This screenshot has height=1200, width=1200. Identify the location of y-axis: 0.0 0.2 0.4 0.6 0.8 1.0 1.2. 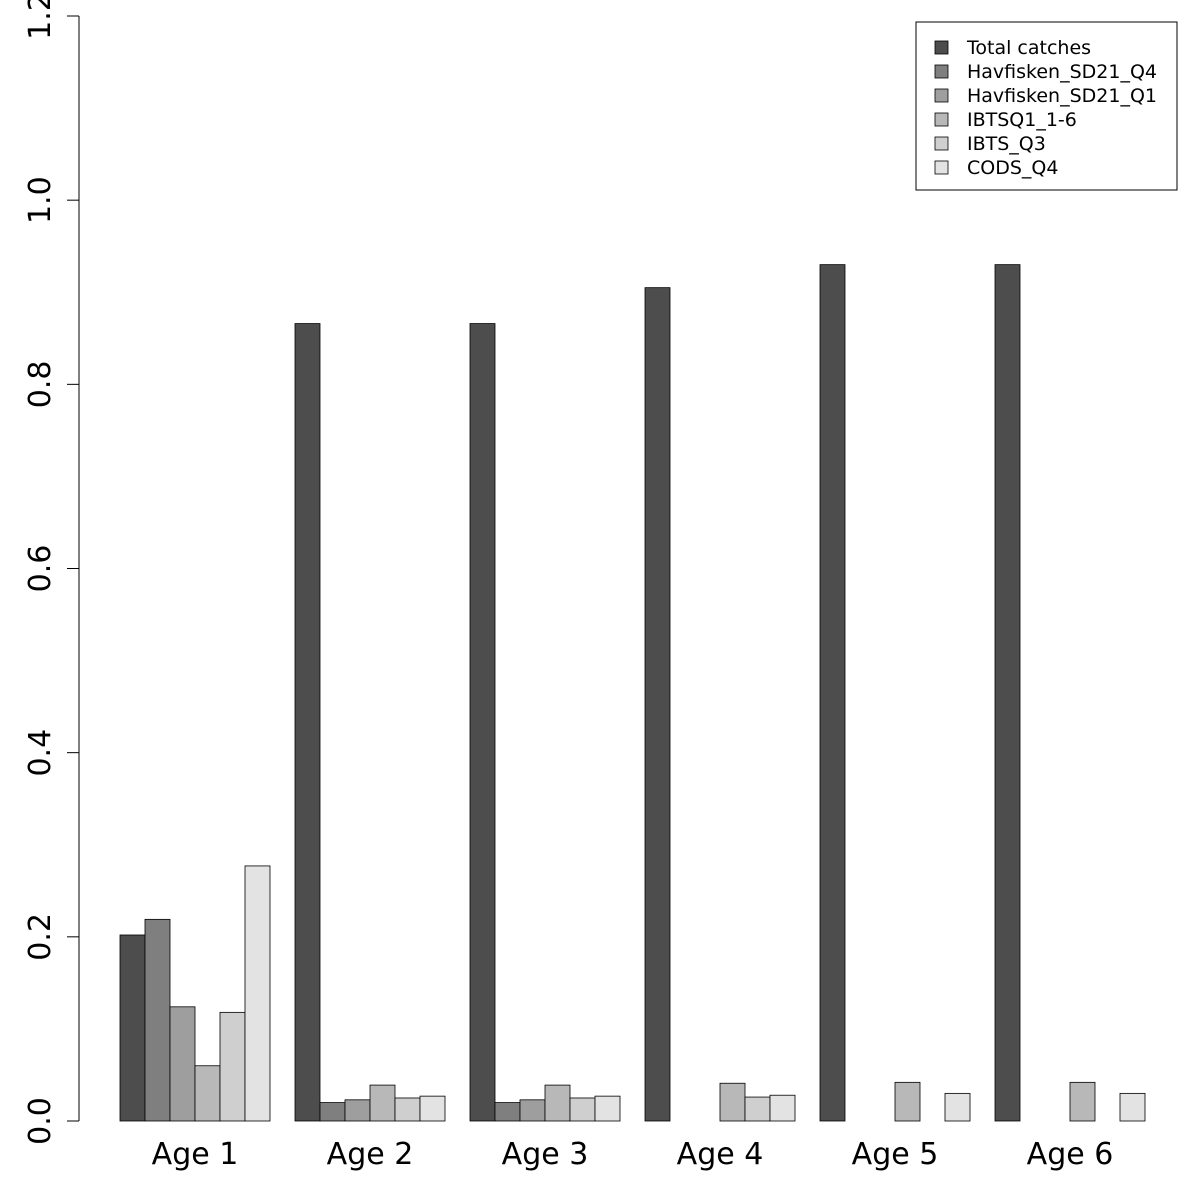
(51, 572).